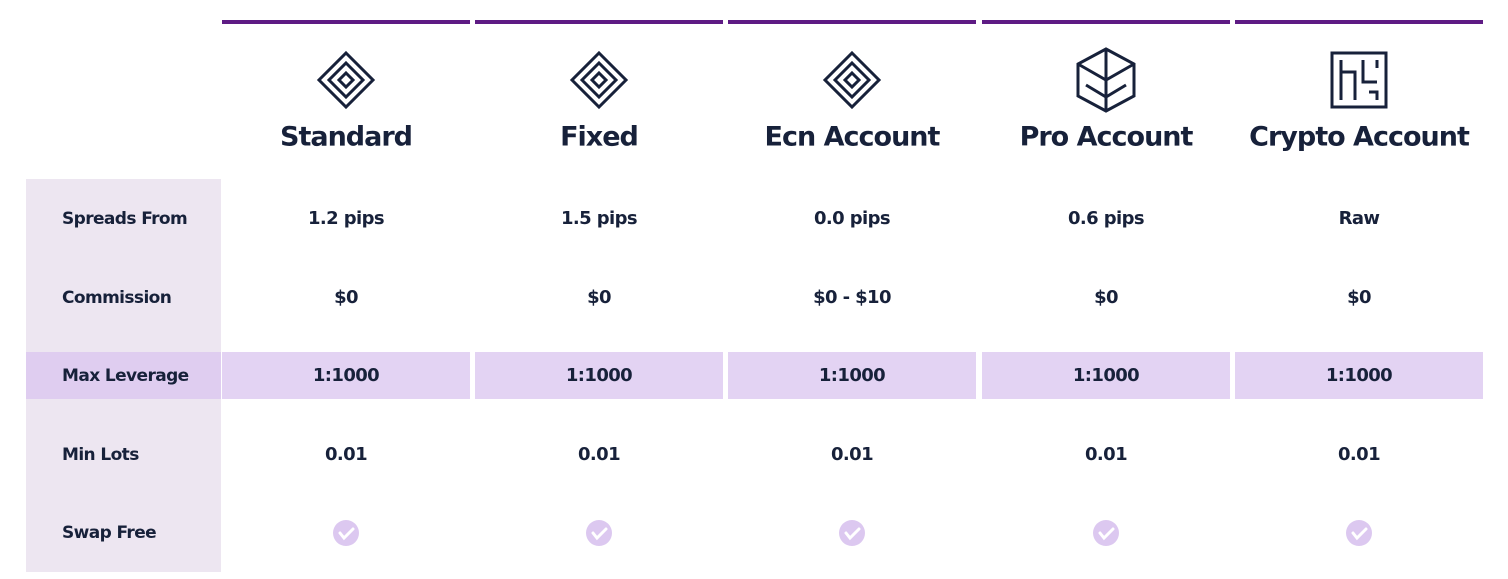 This screenshot has width=1508, height=579. Describe the element at coordinates (1359, 137) in the screenshot. I see `plan-name: Crypto Account` at that location.